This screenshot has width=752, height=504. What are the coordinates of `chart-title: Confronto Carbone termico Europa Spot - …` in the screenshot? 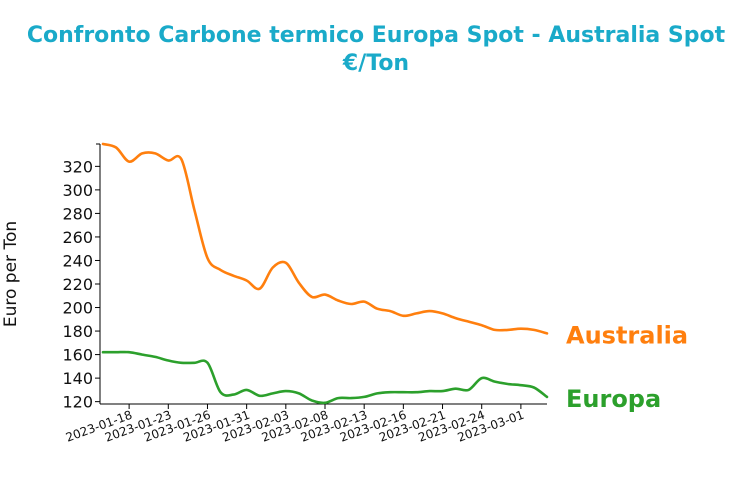 It's located at (376, 50).